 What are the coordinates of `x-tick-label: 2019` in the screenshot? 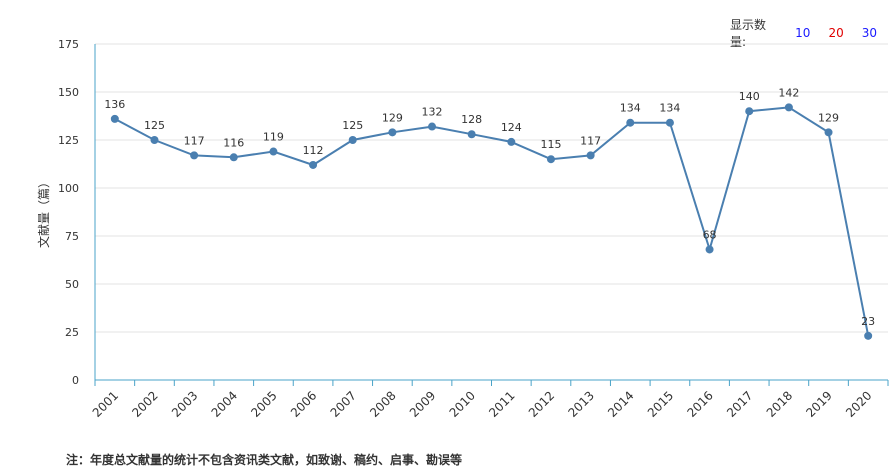 It's located at (818, 403).